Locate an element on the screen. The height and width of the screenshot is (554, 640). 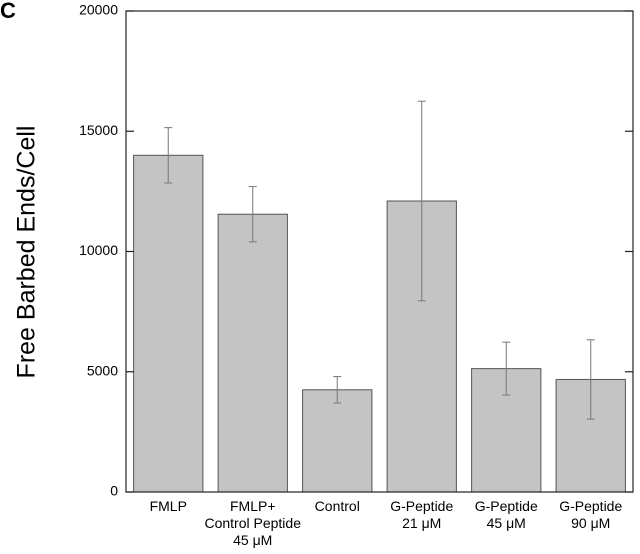
y-tick-label: 0 is located at coordinates (114, 491).